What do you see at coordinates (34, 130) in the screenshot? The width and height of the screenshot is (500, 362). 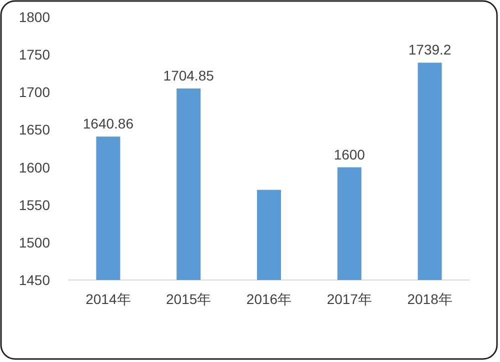 I see `y-tick-label: 1650` at bounding box center [34, 130].